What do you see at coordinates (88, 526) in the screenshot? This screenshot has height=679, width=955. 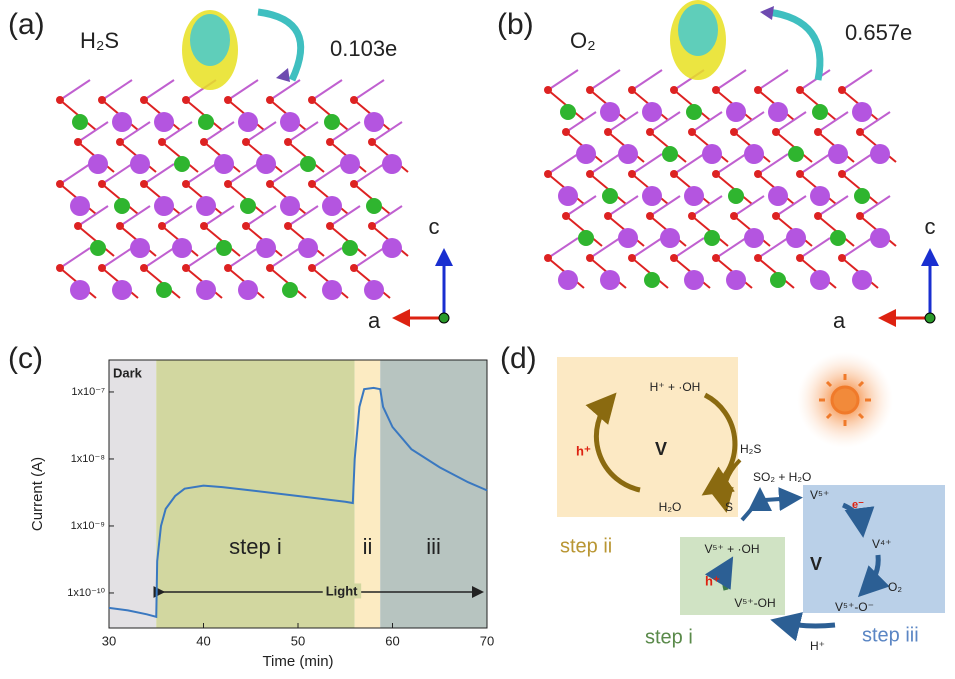 I see `y-tick-label: 1x10⁻⁹` at bounding box center [88, 526].